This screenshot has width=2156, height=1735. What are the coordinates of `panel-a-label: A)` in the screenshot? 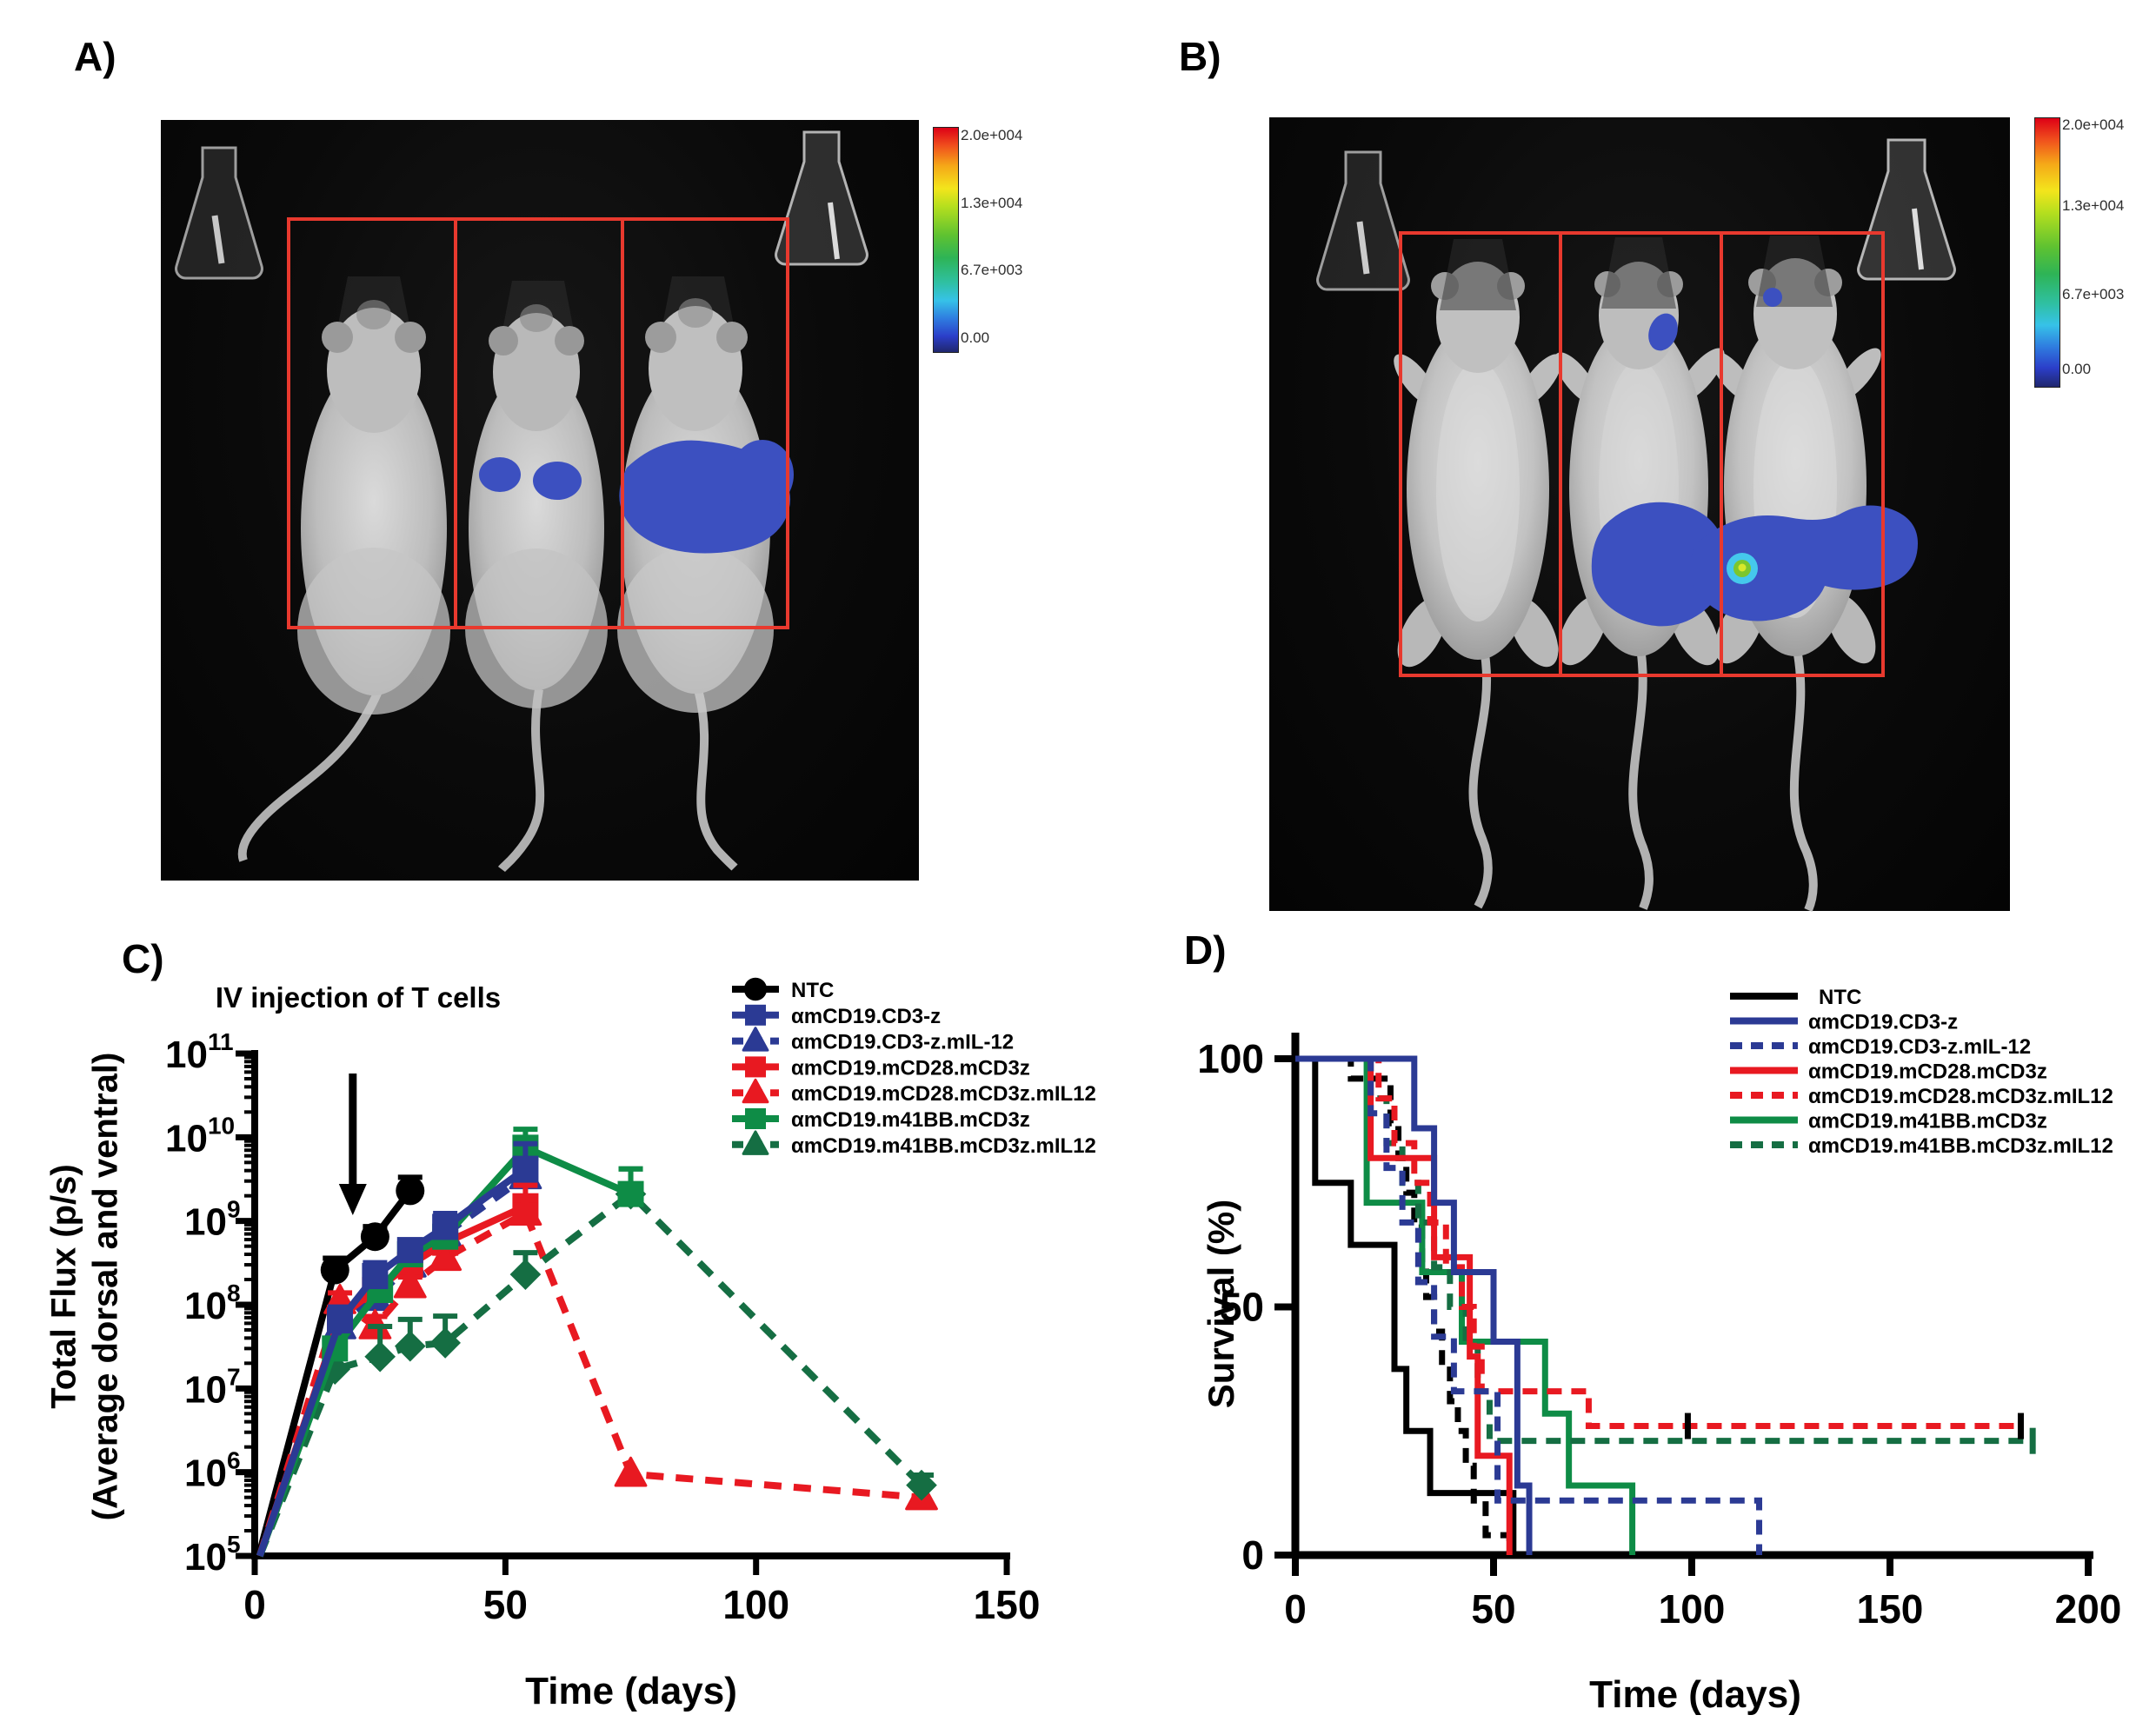 It's located at (95, 56).